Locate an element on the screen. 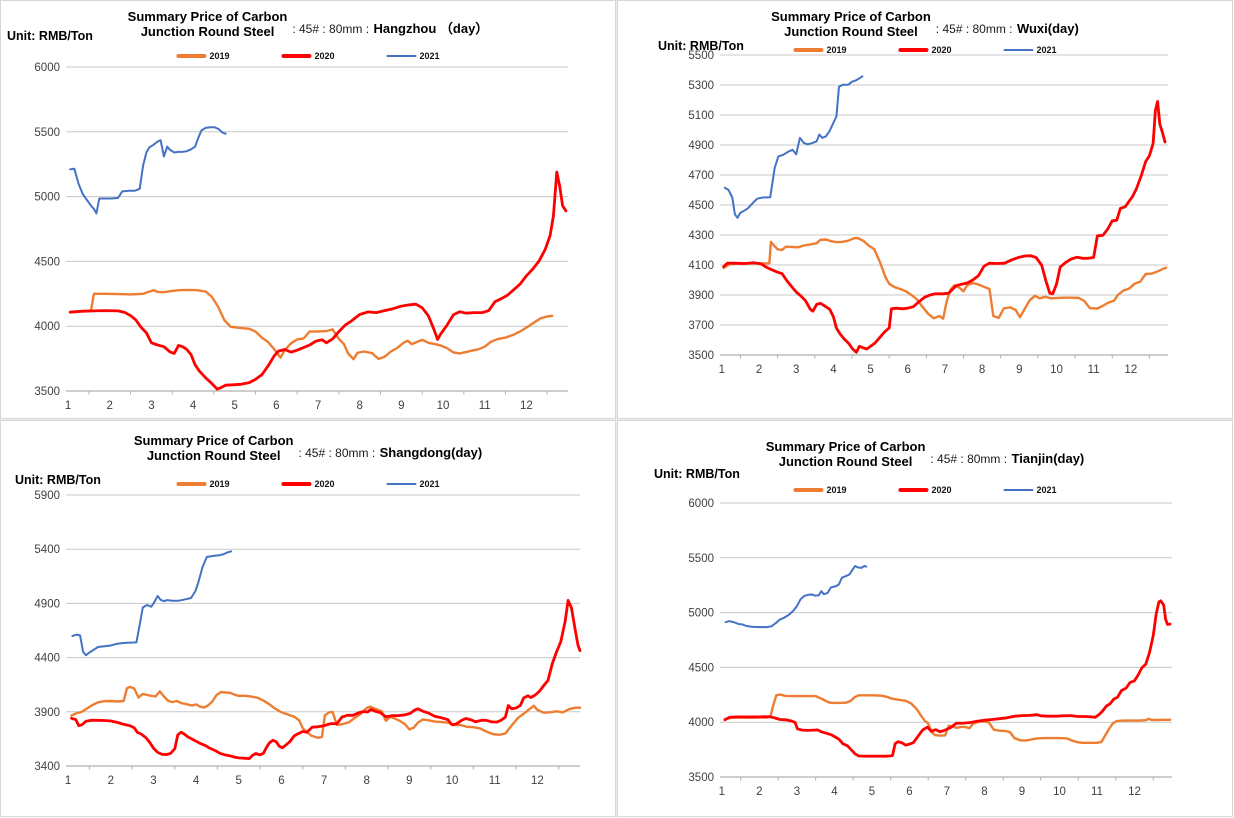  x-axis-label: 5 is located at coordinates (870, 370).